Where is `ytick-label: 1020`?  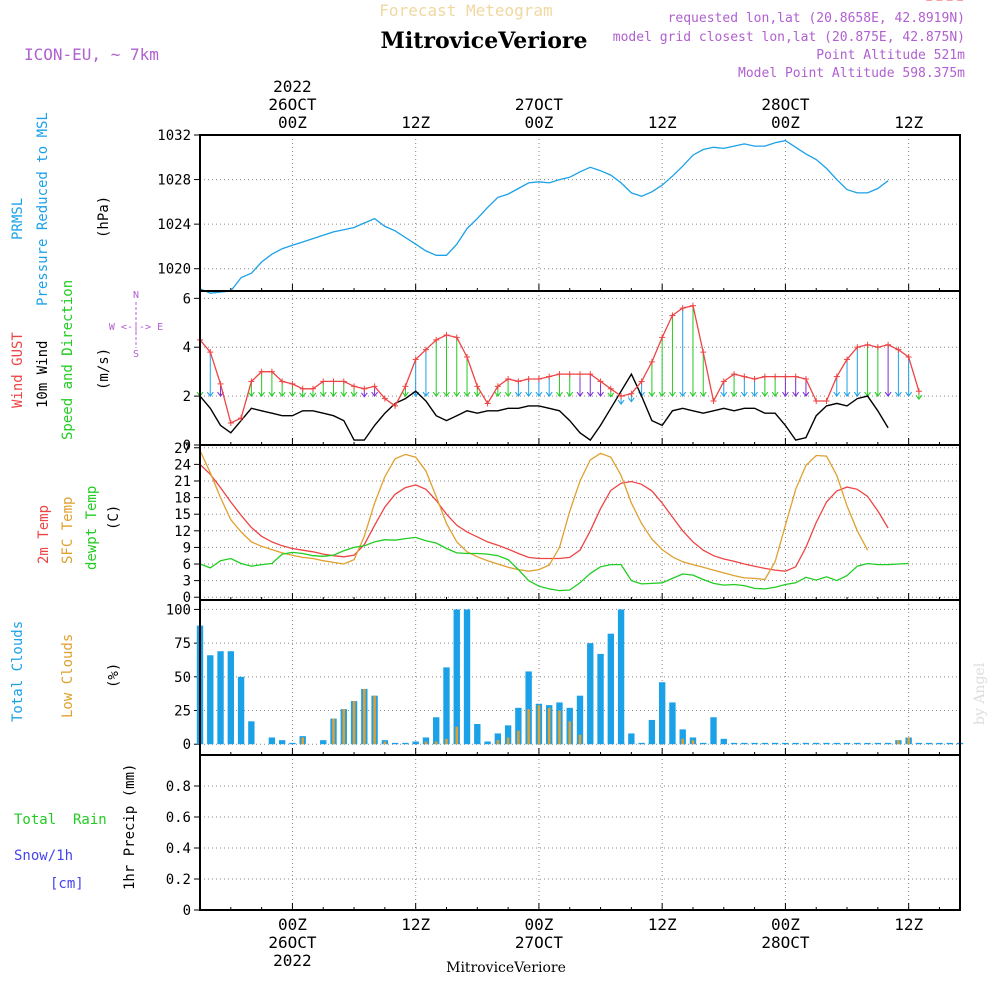 ytick-label: 1020 is located at coordinates (174, 270).